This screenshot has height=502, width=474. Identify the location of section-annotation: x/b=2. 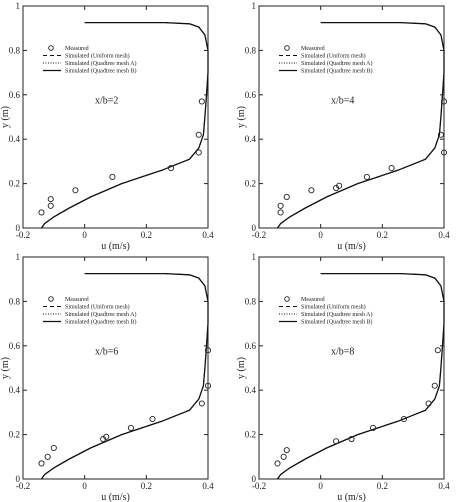
(106, 101).